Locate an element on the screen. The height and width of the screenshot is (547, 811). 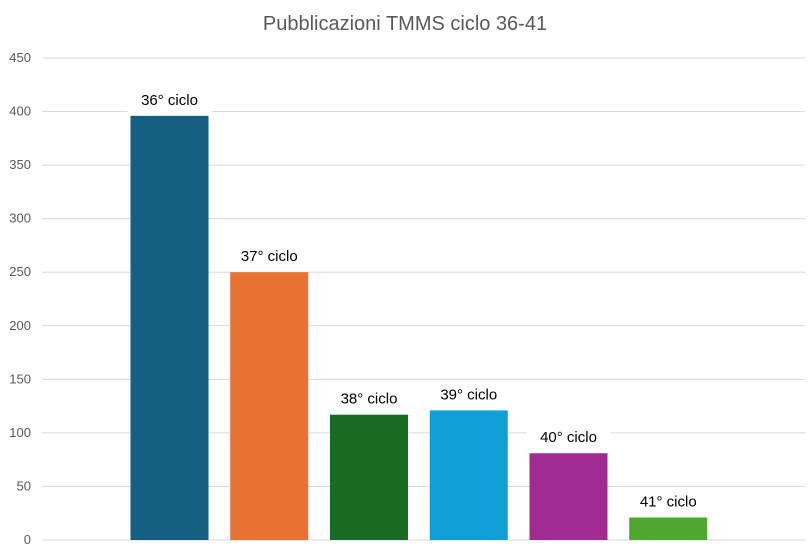
data-label: 37° ciclo is located at coordinates (269, 256).